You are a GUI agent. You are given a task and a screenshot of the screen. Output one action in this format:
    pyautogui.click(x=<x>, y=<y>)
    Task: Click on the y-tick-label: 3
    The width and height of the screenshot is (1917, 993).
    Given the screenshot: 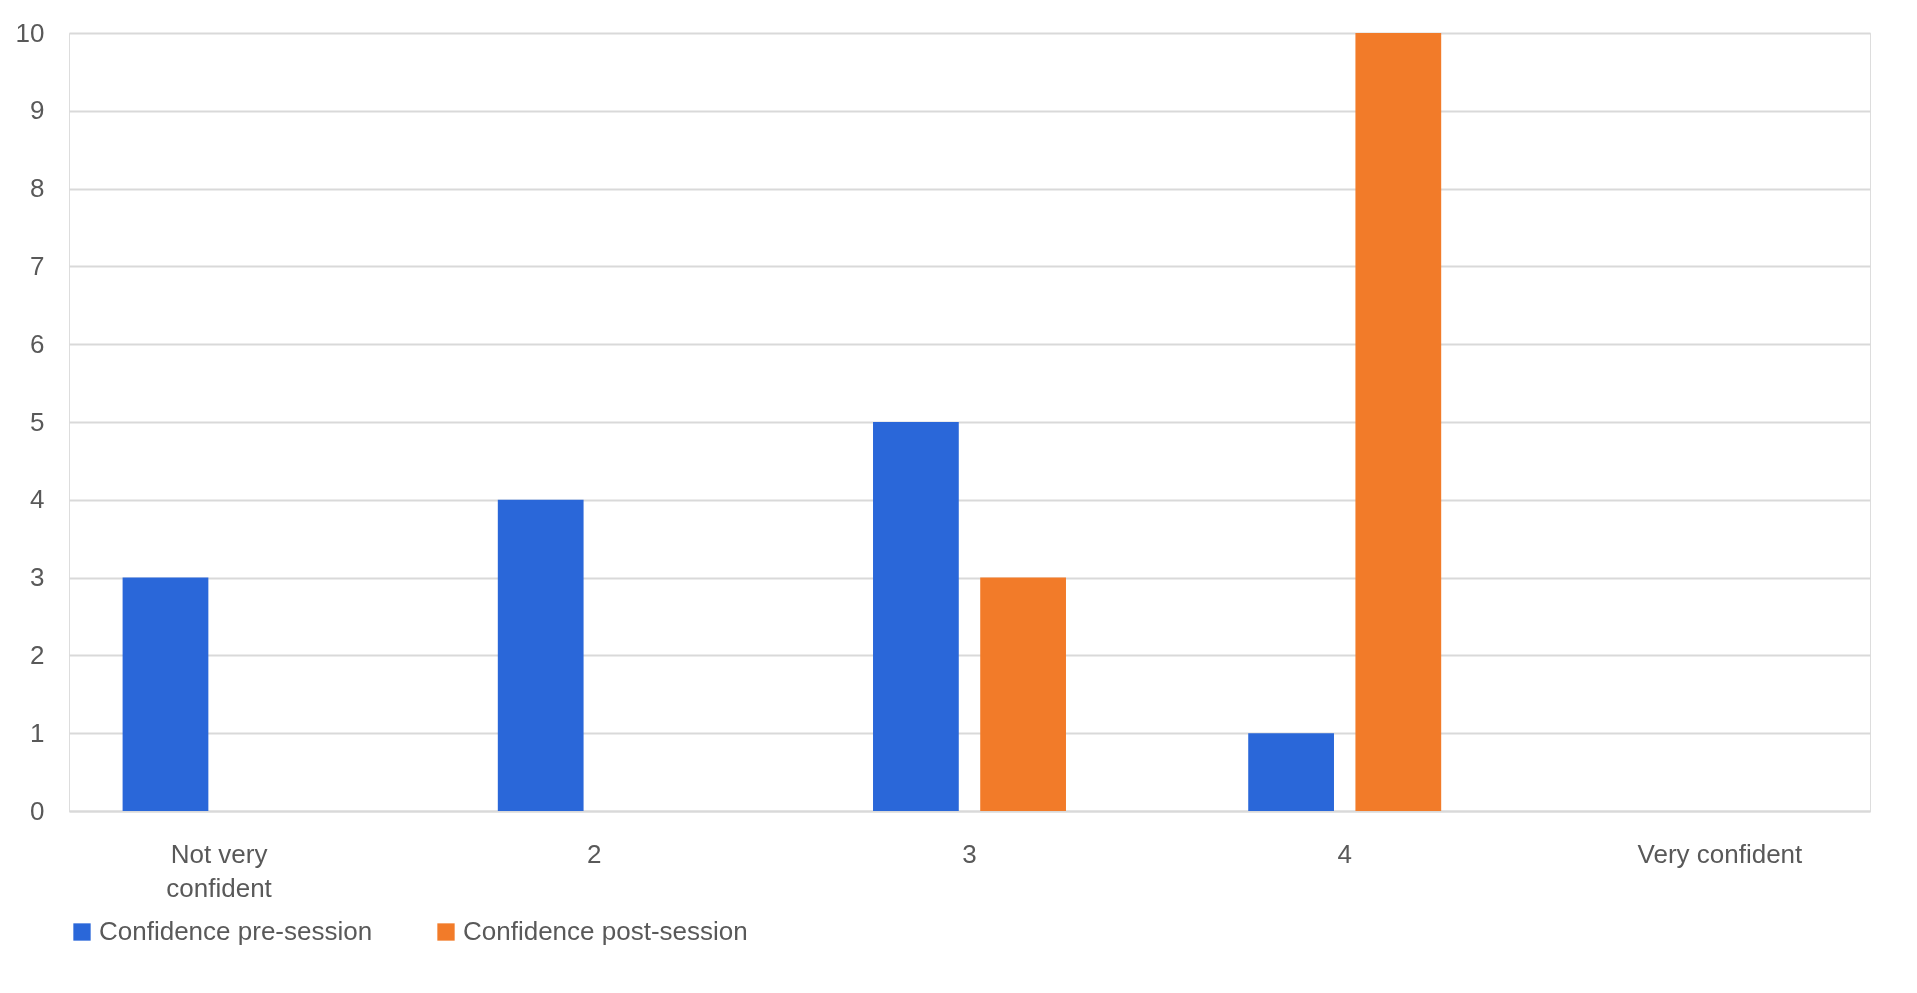 What is the action you would take?
    pyautogui.click(x=37, y=577)
    